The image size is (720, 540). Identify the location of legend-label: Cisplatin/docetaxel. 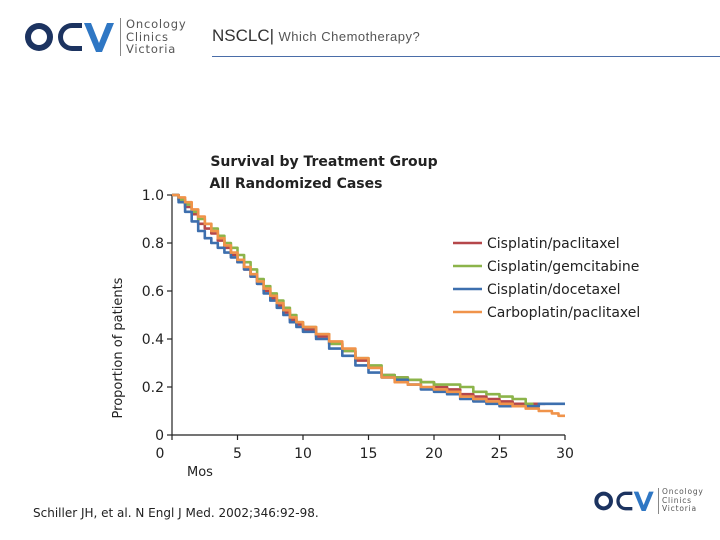
(553, 290).